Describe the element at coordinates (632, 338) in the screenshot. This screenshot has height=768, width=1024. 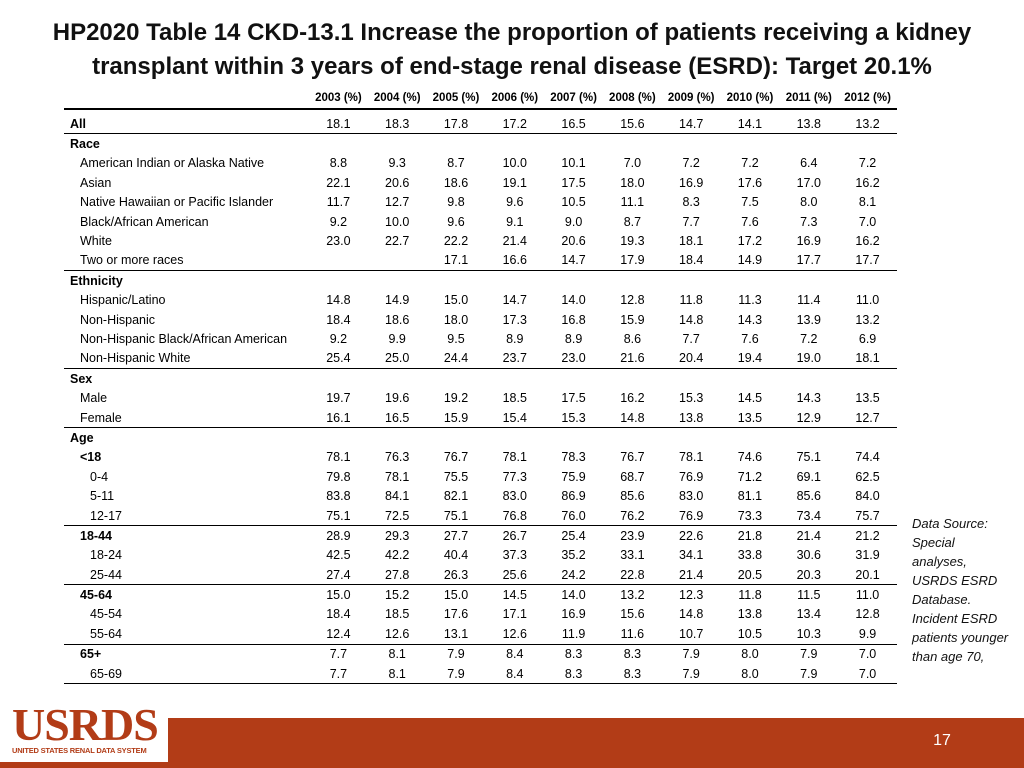
I see `value-cell: 8.6` at that location.